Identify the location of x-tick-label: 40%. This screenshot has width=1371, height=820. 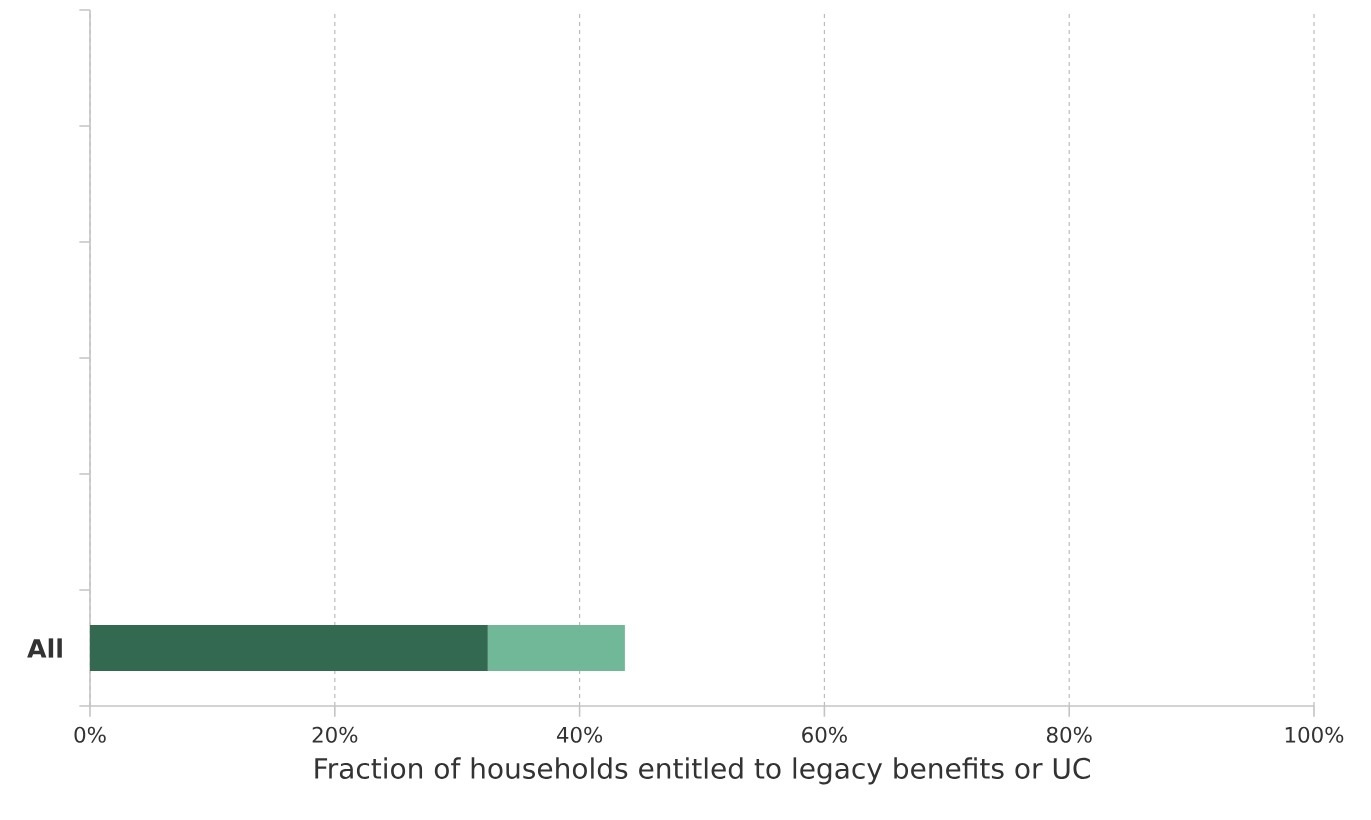
(579, 734).